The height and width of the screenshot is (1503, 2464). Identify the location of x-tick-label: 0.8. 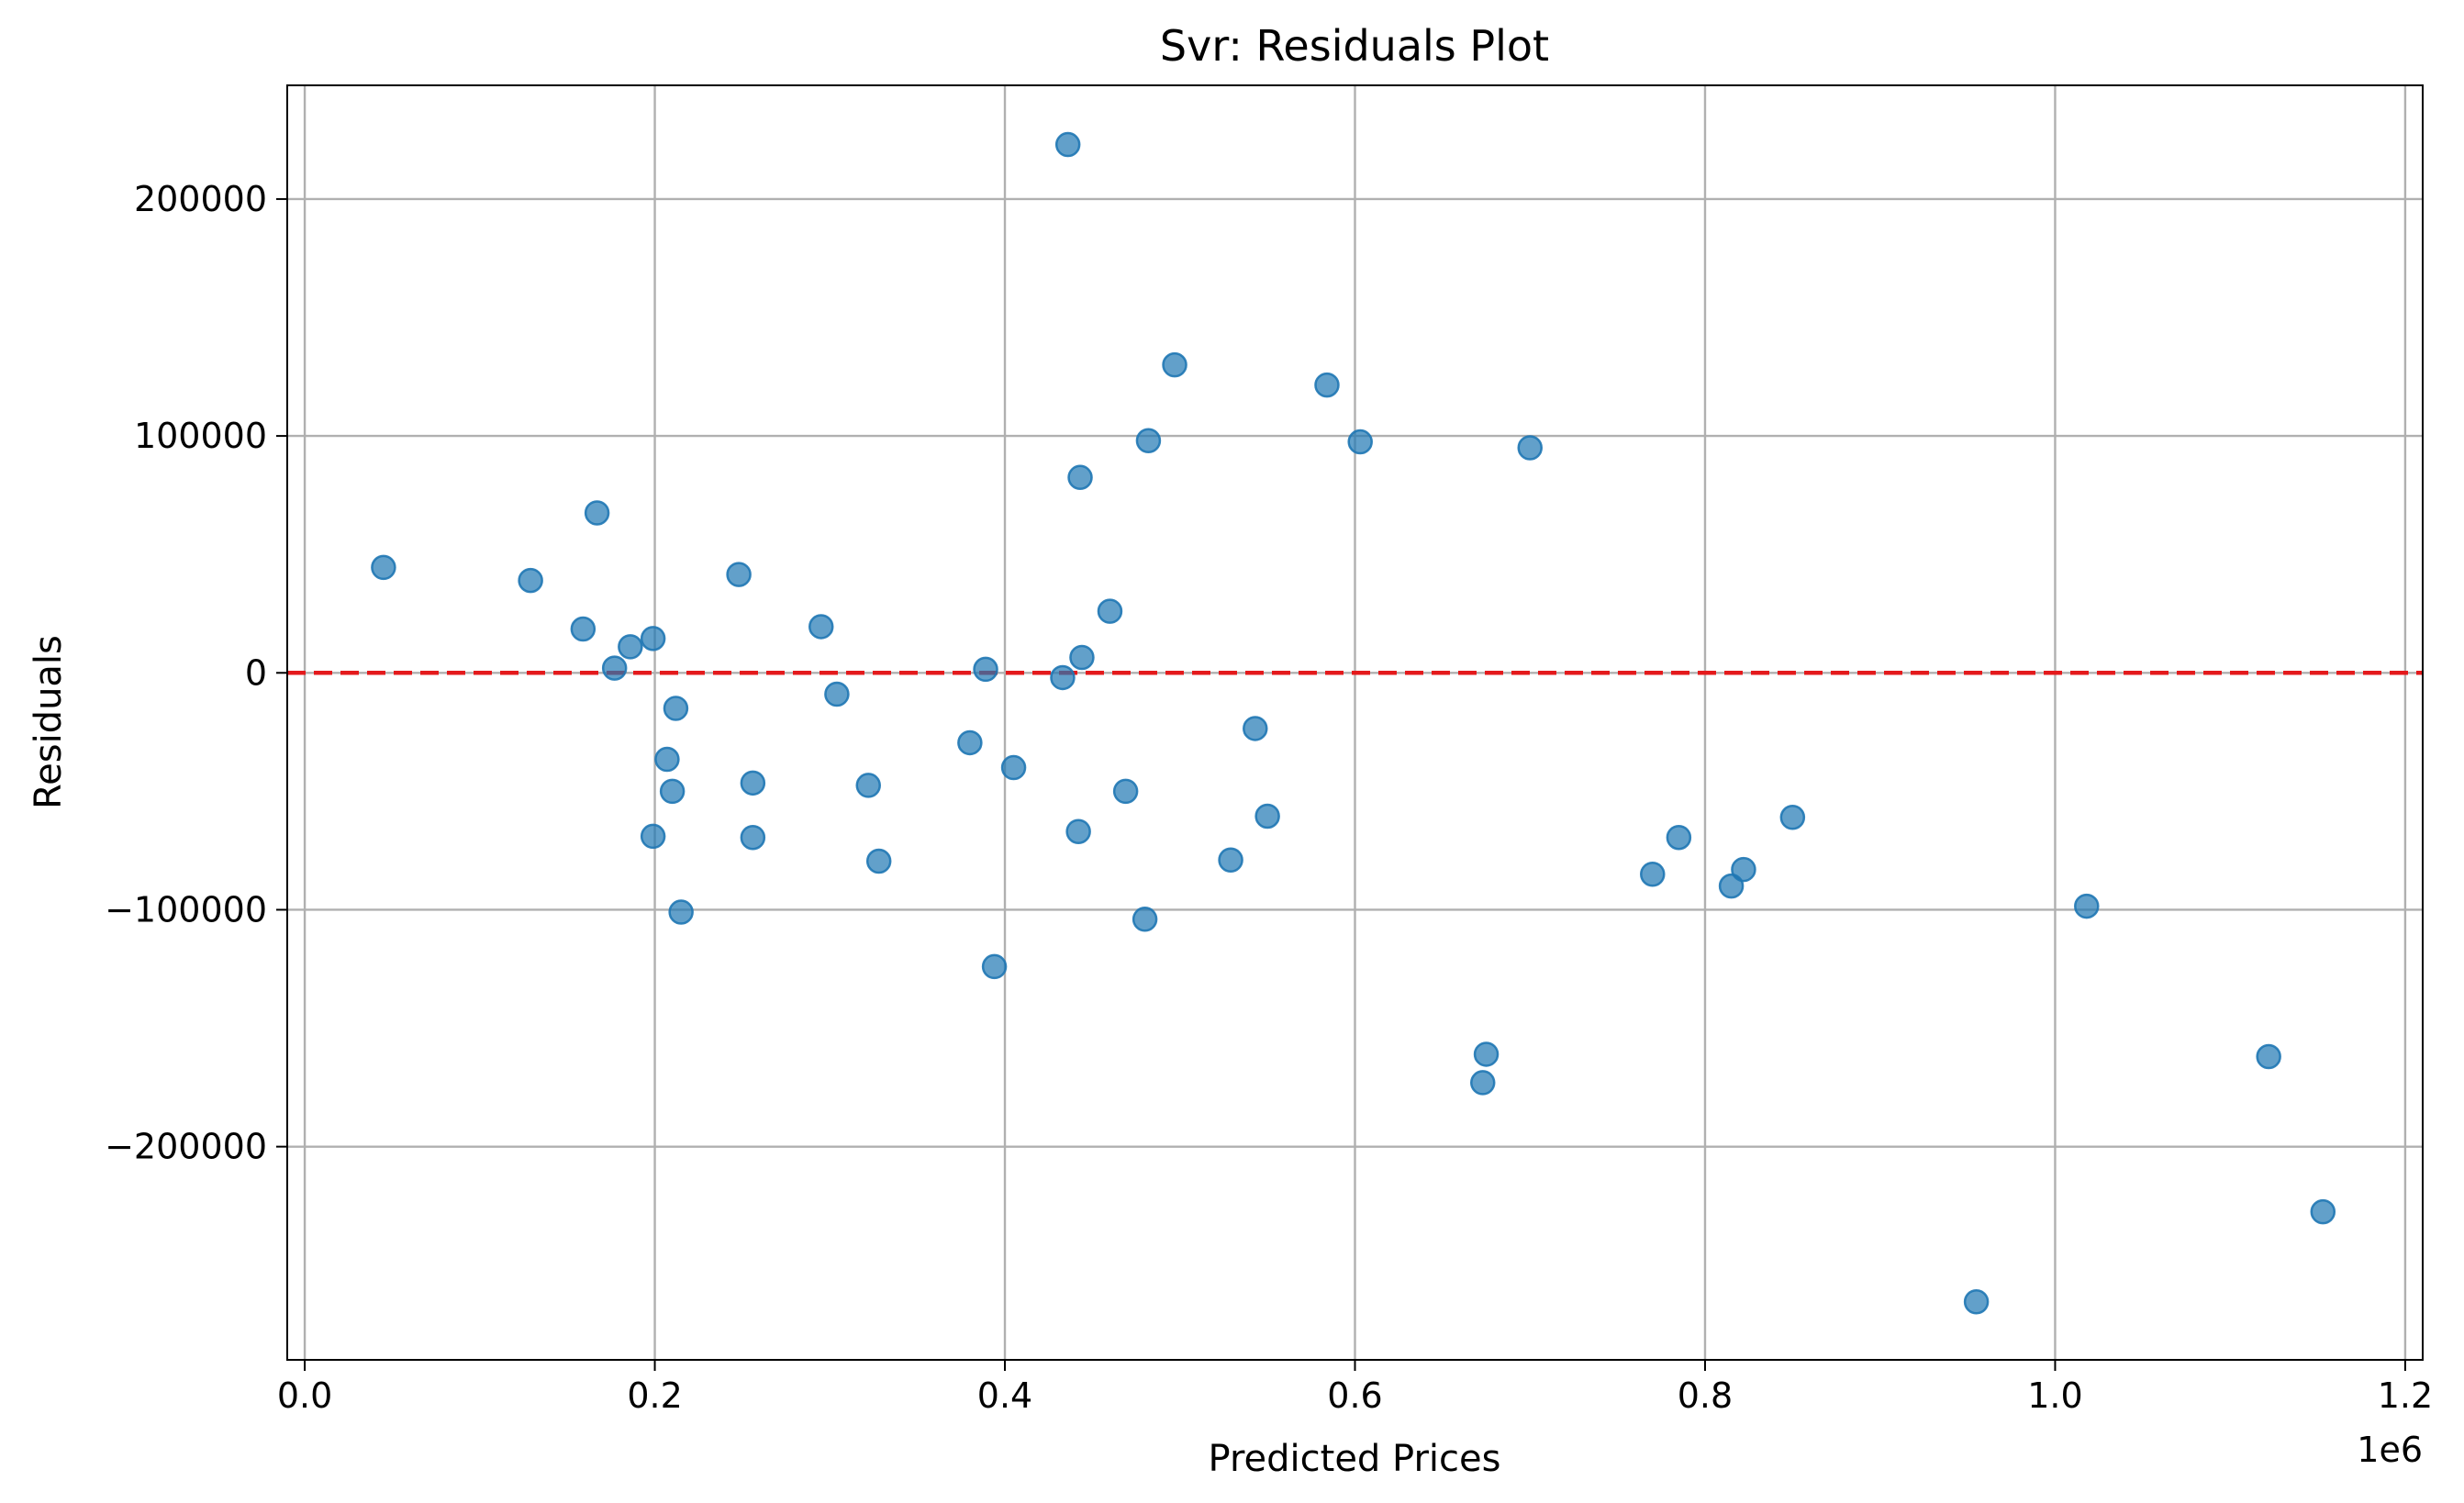
(1705, 1395).